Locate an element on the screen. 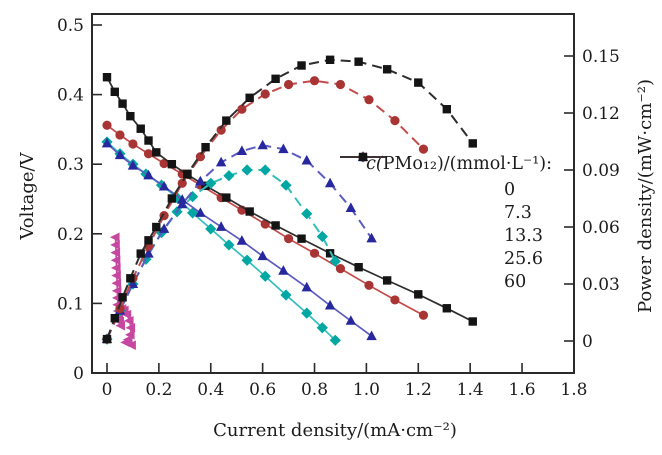 The image size is (662, 455). y-left-tick-label: 0.3 is located at coordinates (70, 165).